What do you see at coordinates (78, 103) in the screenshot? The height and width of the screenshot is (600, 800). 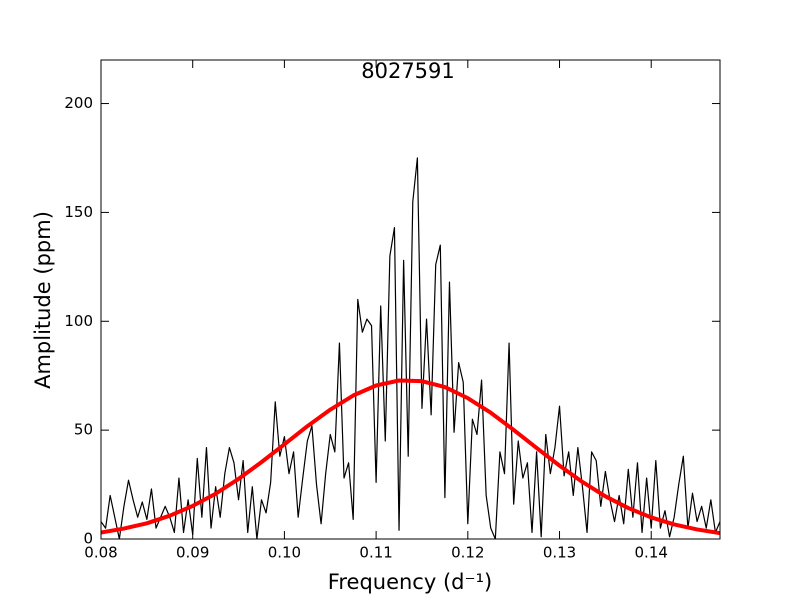 I see `y-tick-label: 200` at bounding box center [78, 103].